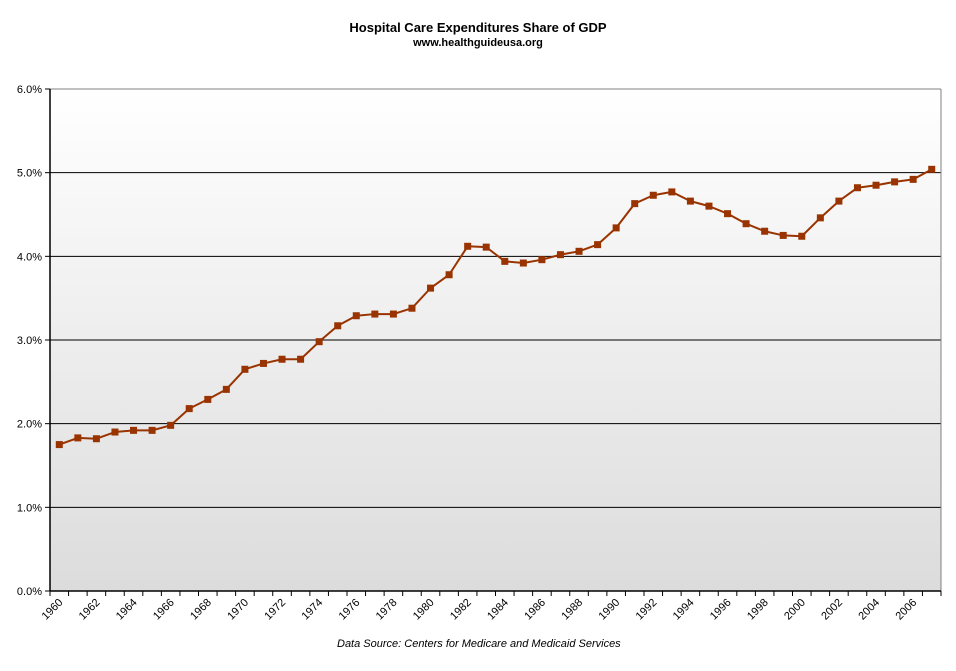 The image size is (956, 671). What do you see at coordinates (29, 592) in the screenshot?
I see `y-tick-label: 0.0%` at bounding box center [29, 592].